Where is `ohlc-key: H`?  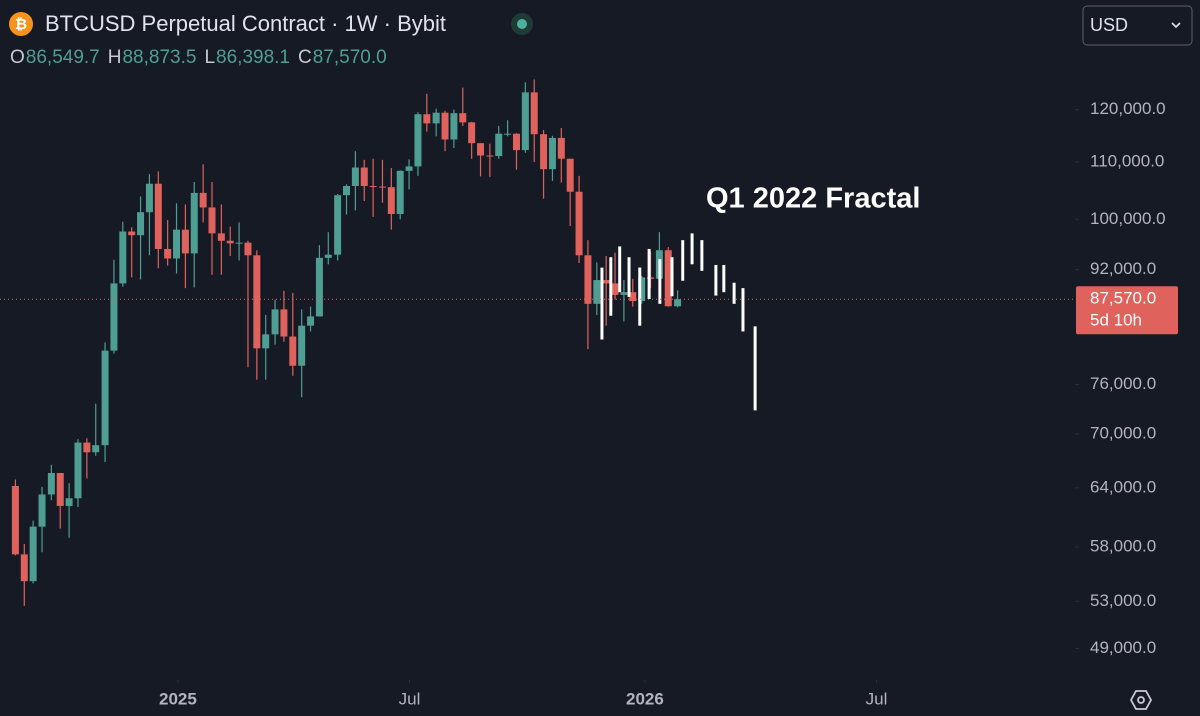 ohlc-key: H is located at coordinates (115, 57).